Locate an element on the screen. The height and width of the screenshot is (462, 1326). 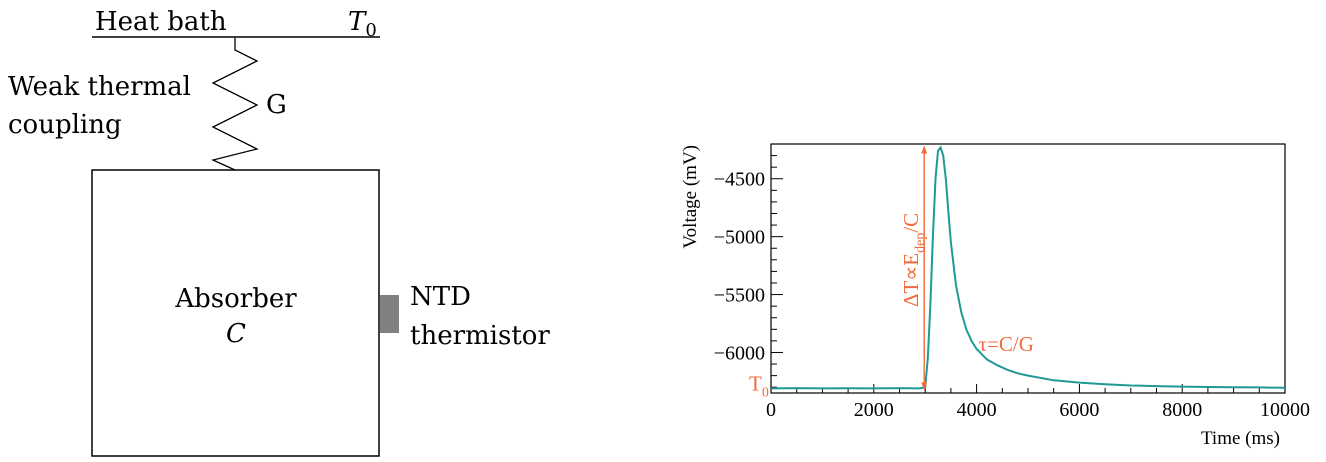
baseline-temperature-annotation: T0 is located at coordinates (759, 385).